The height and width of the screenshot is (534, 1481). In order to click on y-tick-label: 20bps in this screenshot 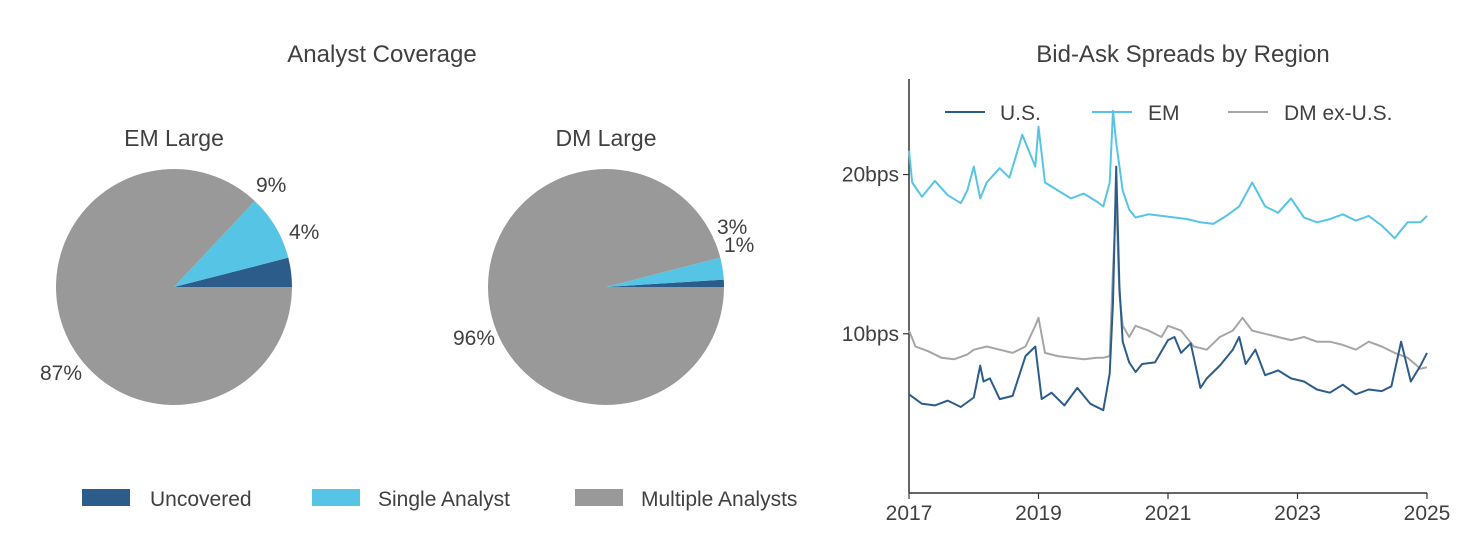, I will do `click(870, 175)`.